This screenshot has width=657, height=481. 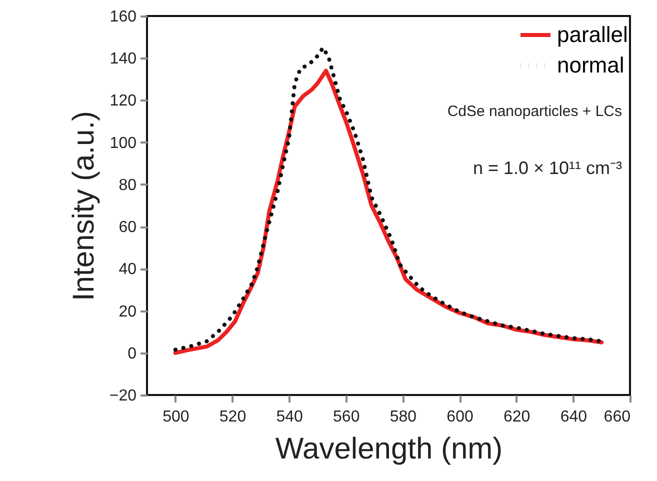 I want to click on y-tick-label: 120, so click(x=123, y=101).